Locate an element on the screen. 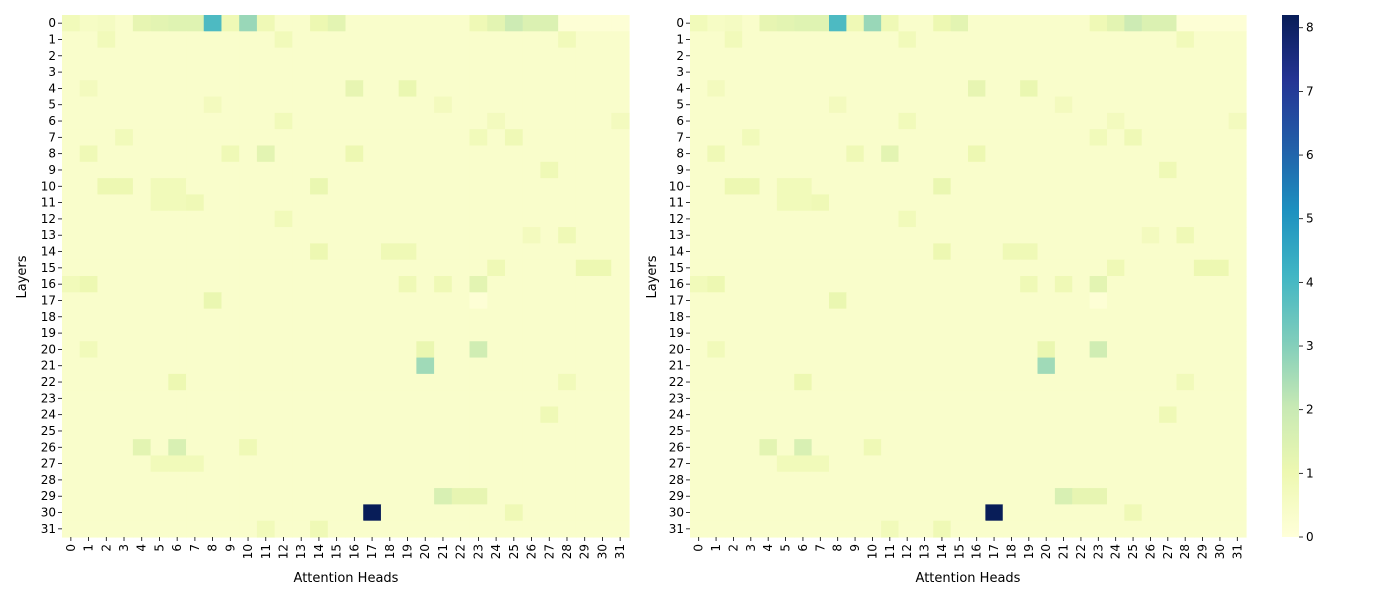 The height and width of the screenshot is (600, 1400). x-tick-label: 12 is located at coordinates (907, 551).